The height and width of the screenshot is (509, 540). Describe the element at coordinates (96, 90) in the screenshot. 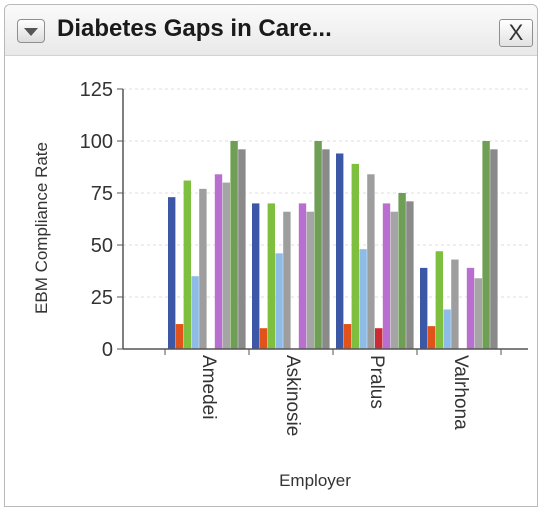

I see `y-tick-label: 125` at that location.